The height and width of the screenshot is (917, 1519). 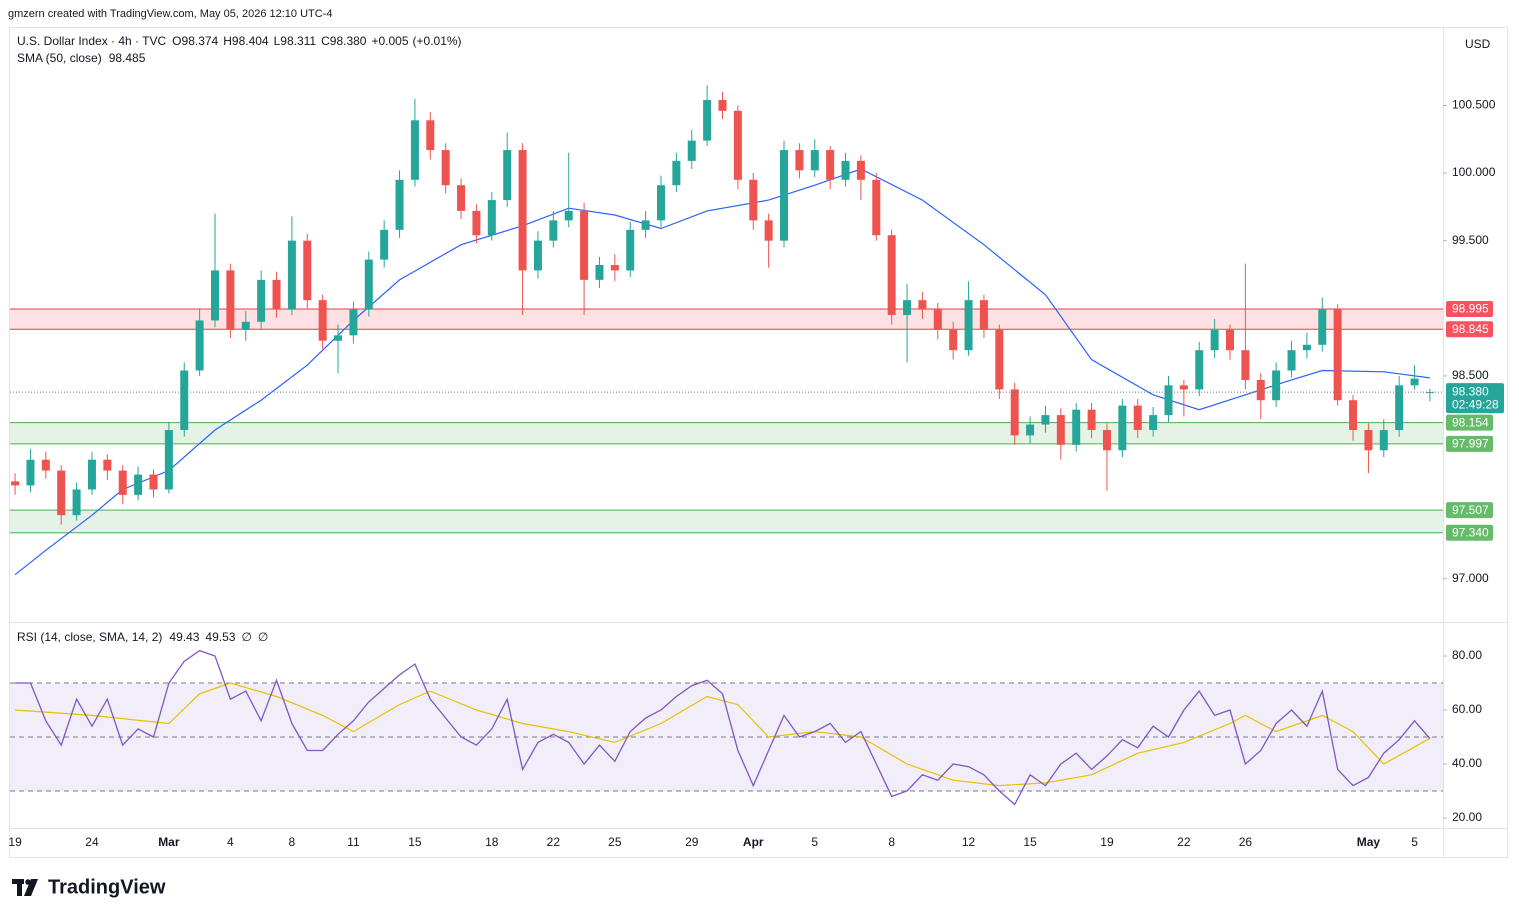 I want to click on y-tick-label: 20.00, so click(x=1467, y=817).